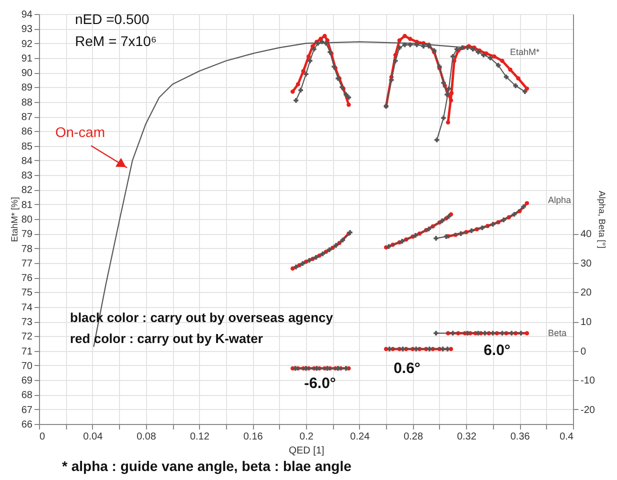  I want to click on x-tick-label: 0.08, so click(146, 437).